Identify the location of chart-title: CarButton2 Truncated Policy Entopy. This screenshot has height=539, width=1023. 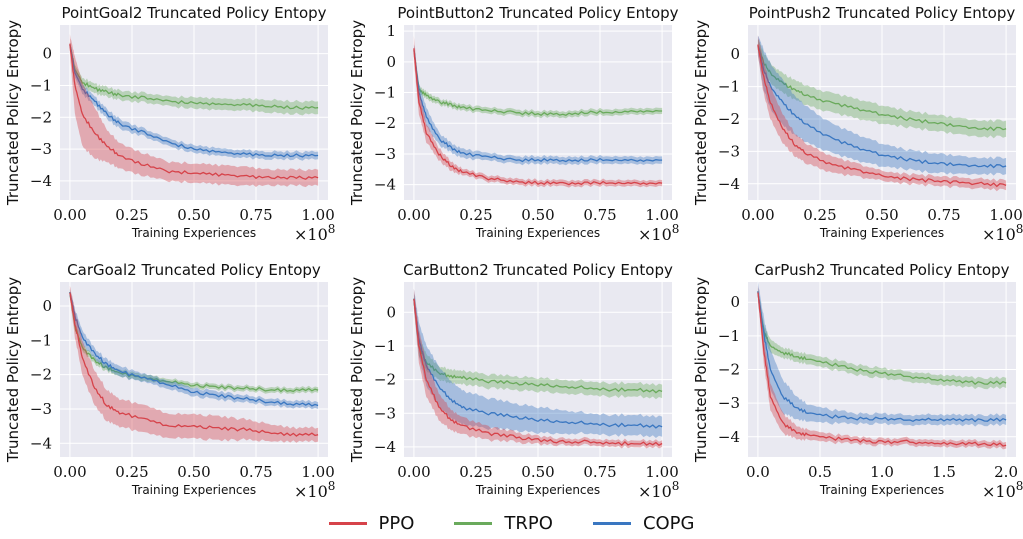
(538, 270).